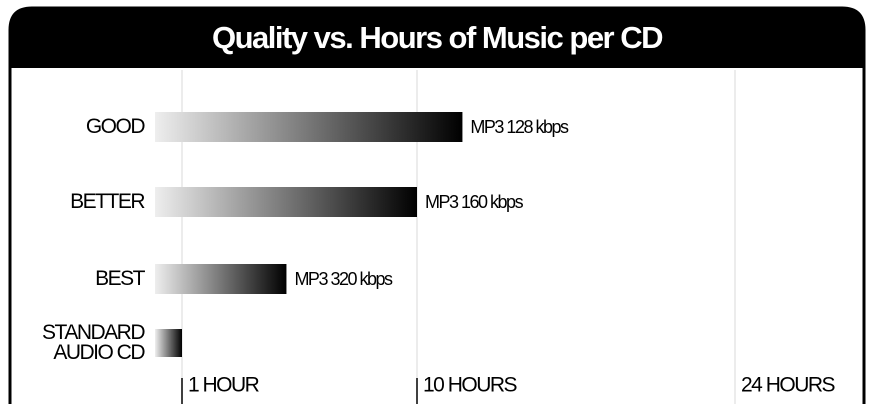  I want to click on y-tick-label: STANDARD AUDIO CD, so click(93, 342).